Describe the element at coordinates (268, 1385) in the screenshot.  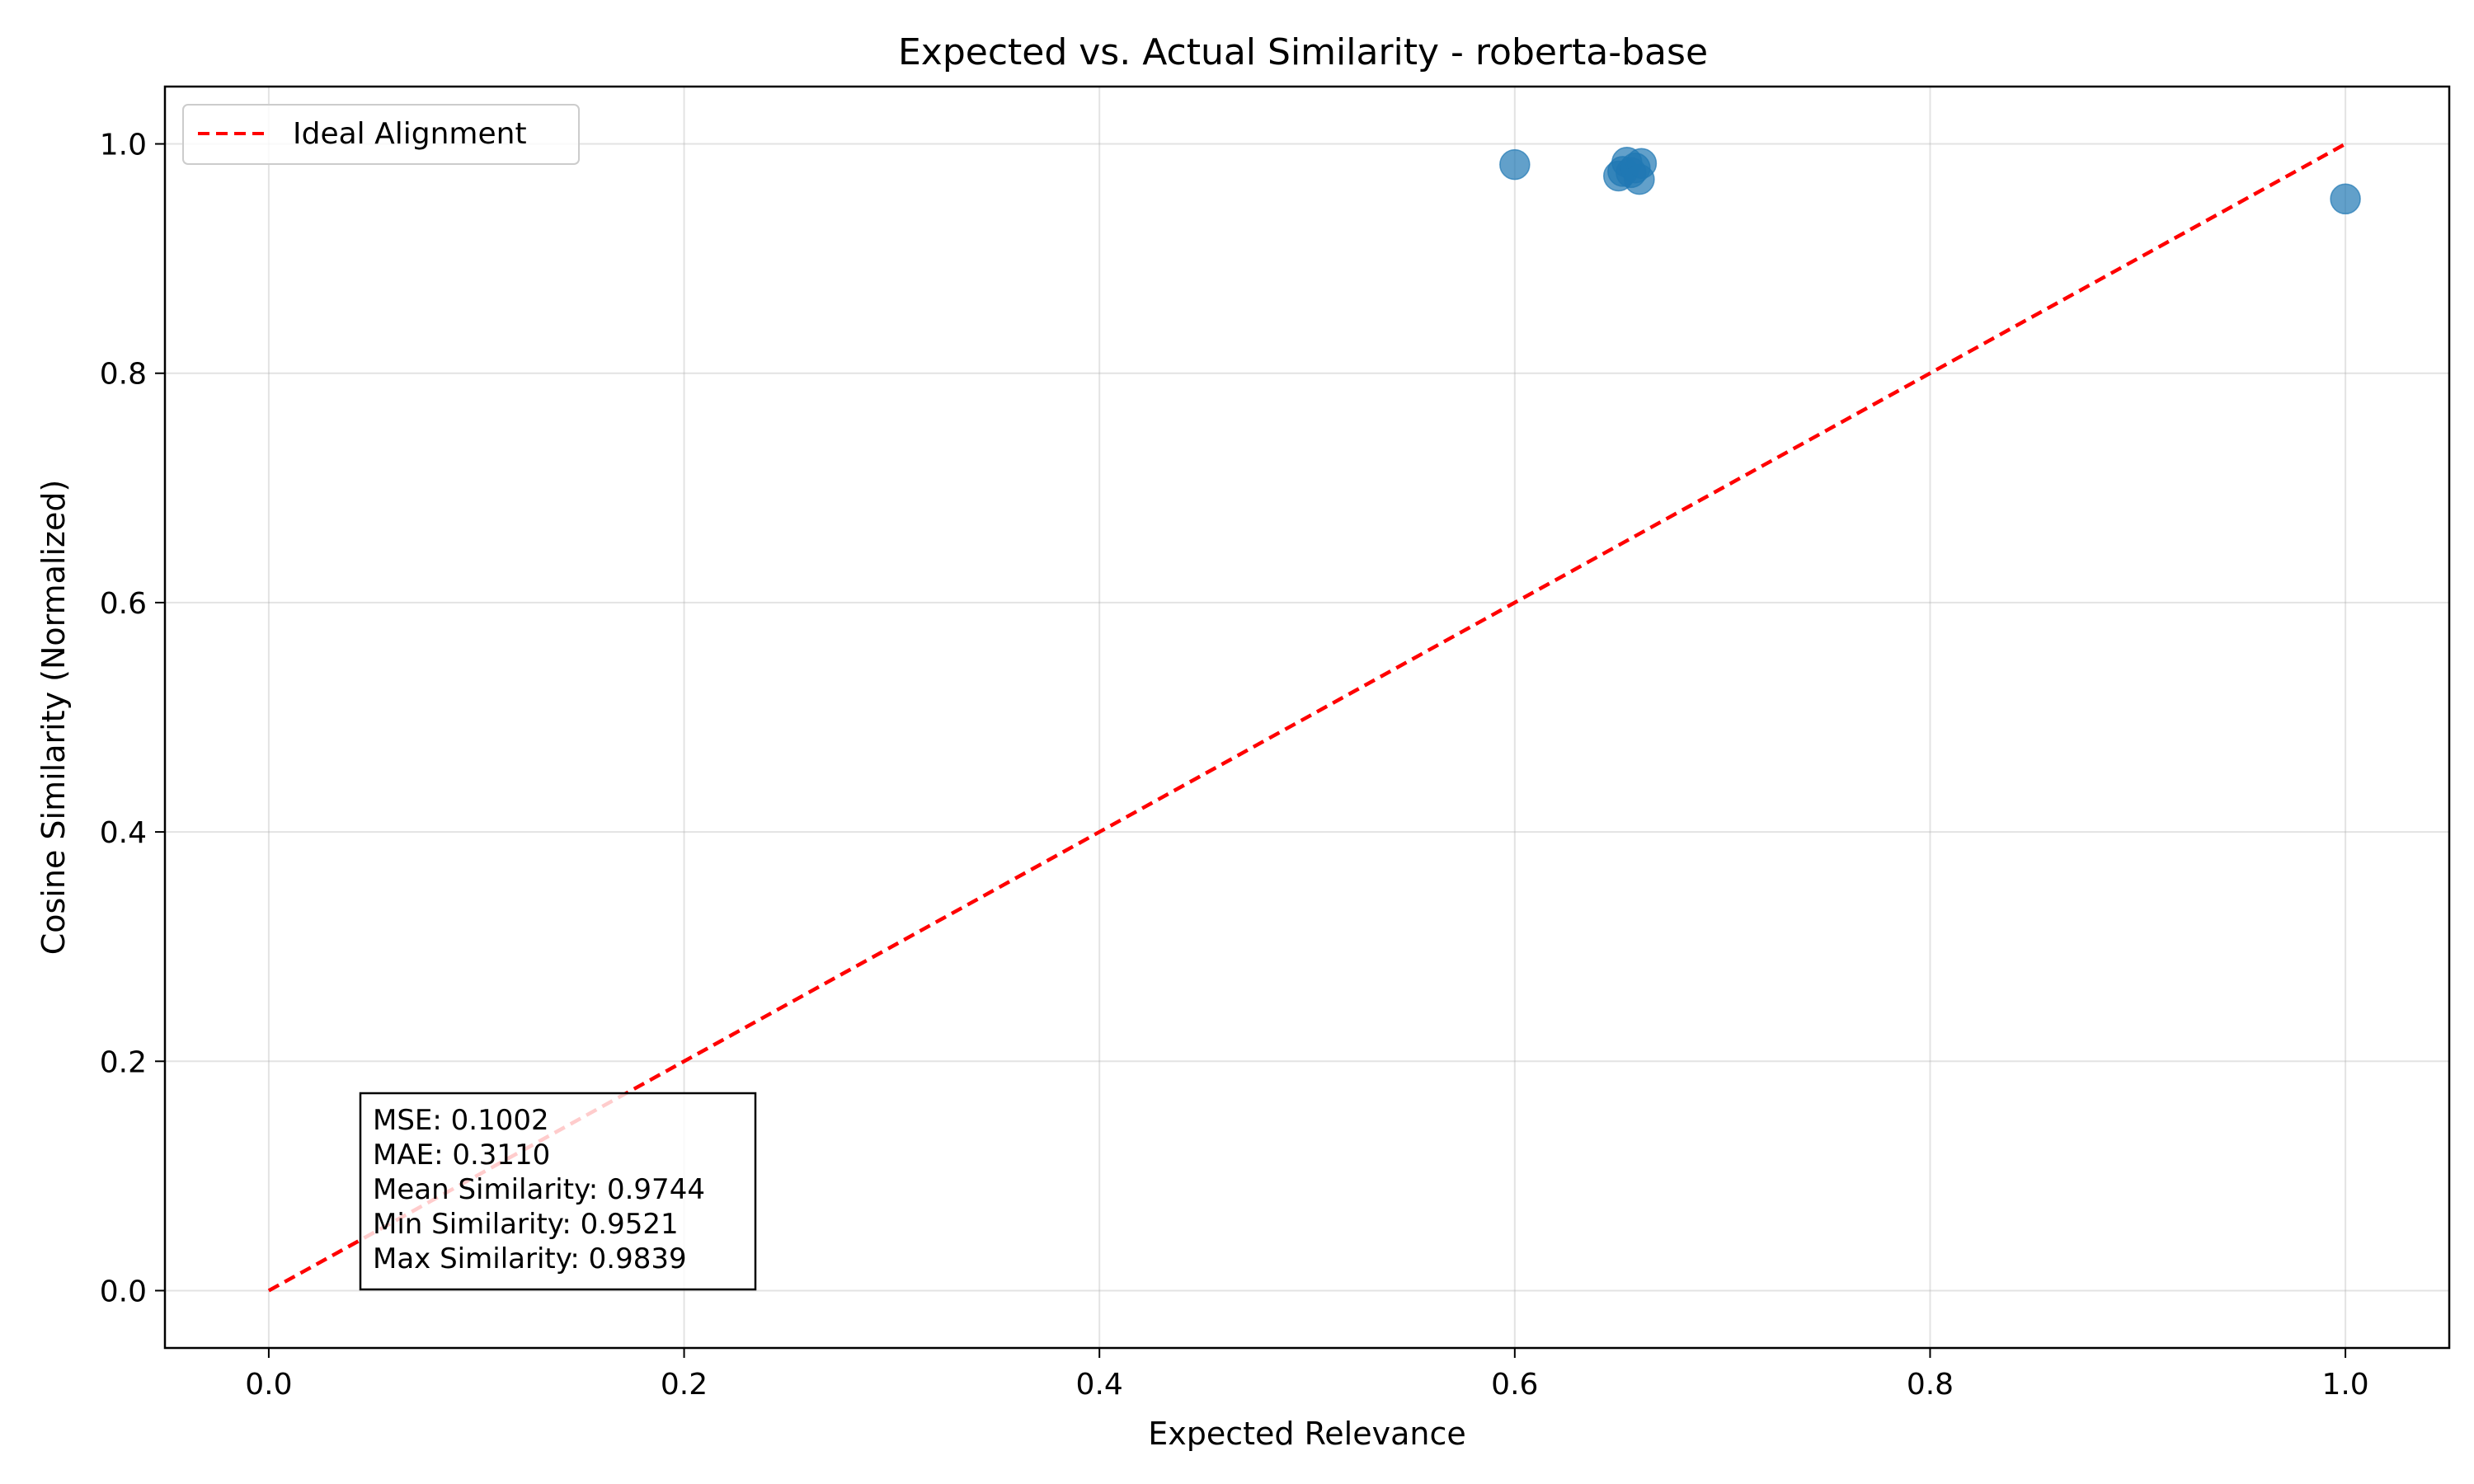
I see `x-tick-label: 0.0` at that location.